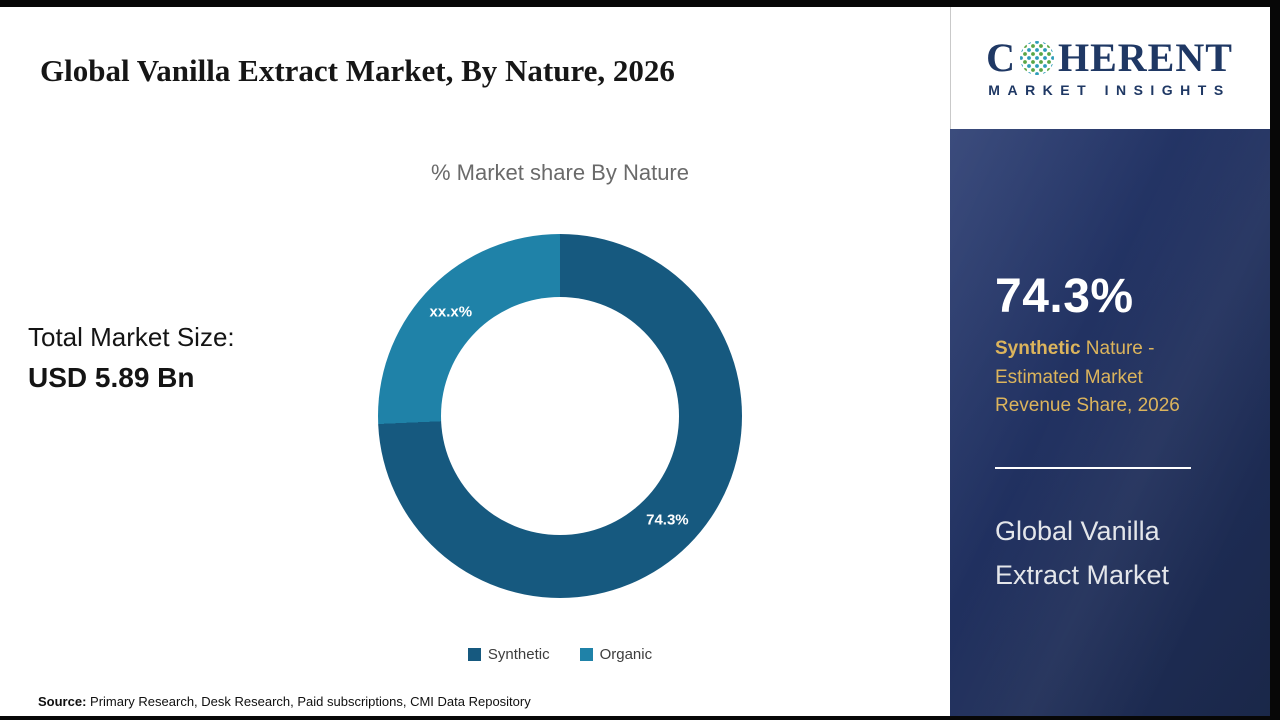 The width and height of the screenshot is (1280, 720). I want to click on sidebar-panel-title: Global Vanilla Extract Market, so click(1082, 553).